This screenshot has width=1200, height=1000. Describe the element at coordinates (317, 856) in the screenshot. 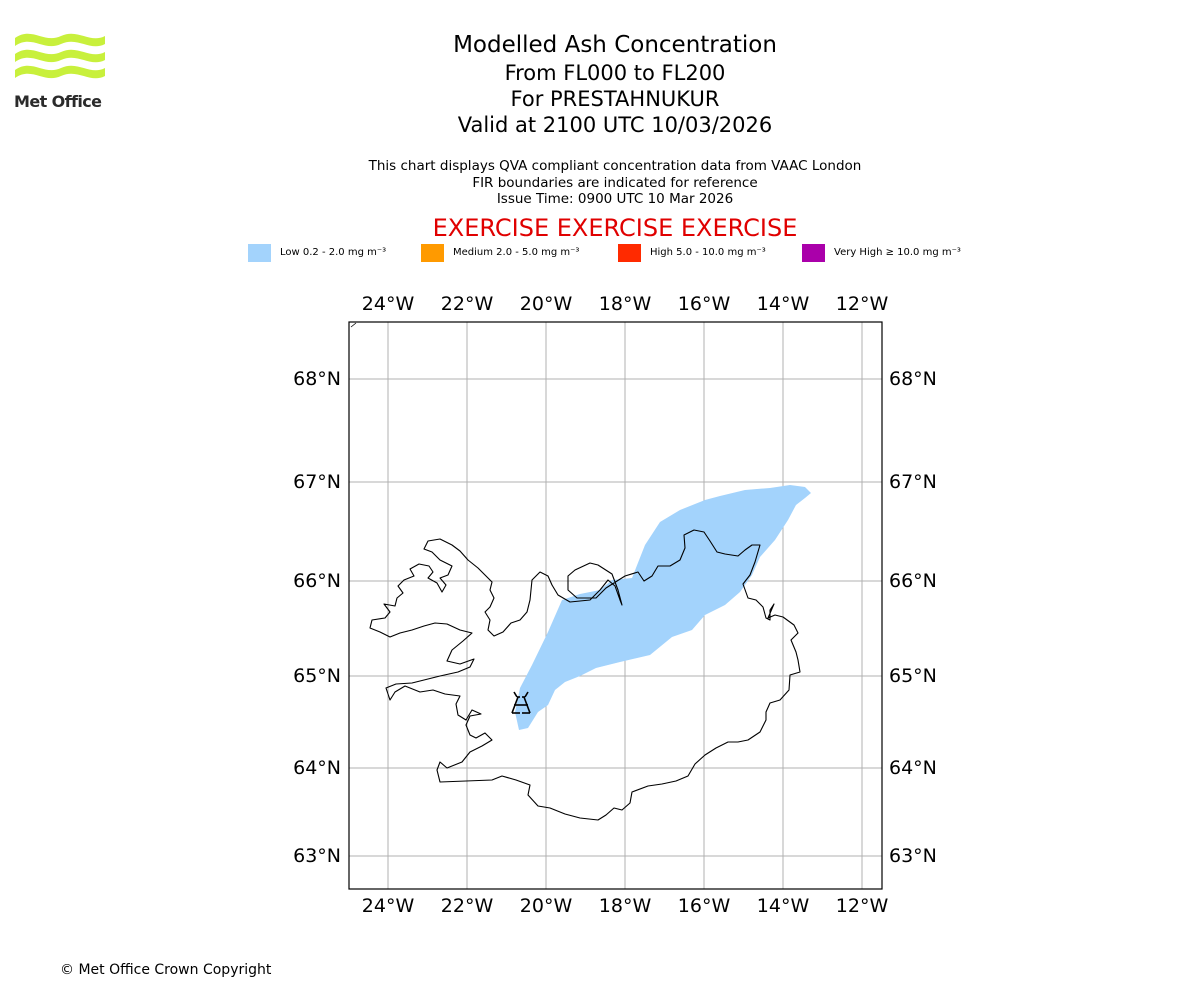

I see `lat-label-63n-left: 63°N` at that location.